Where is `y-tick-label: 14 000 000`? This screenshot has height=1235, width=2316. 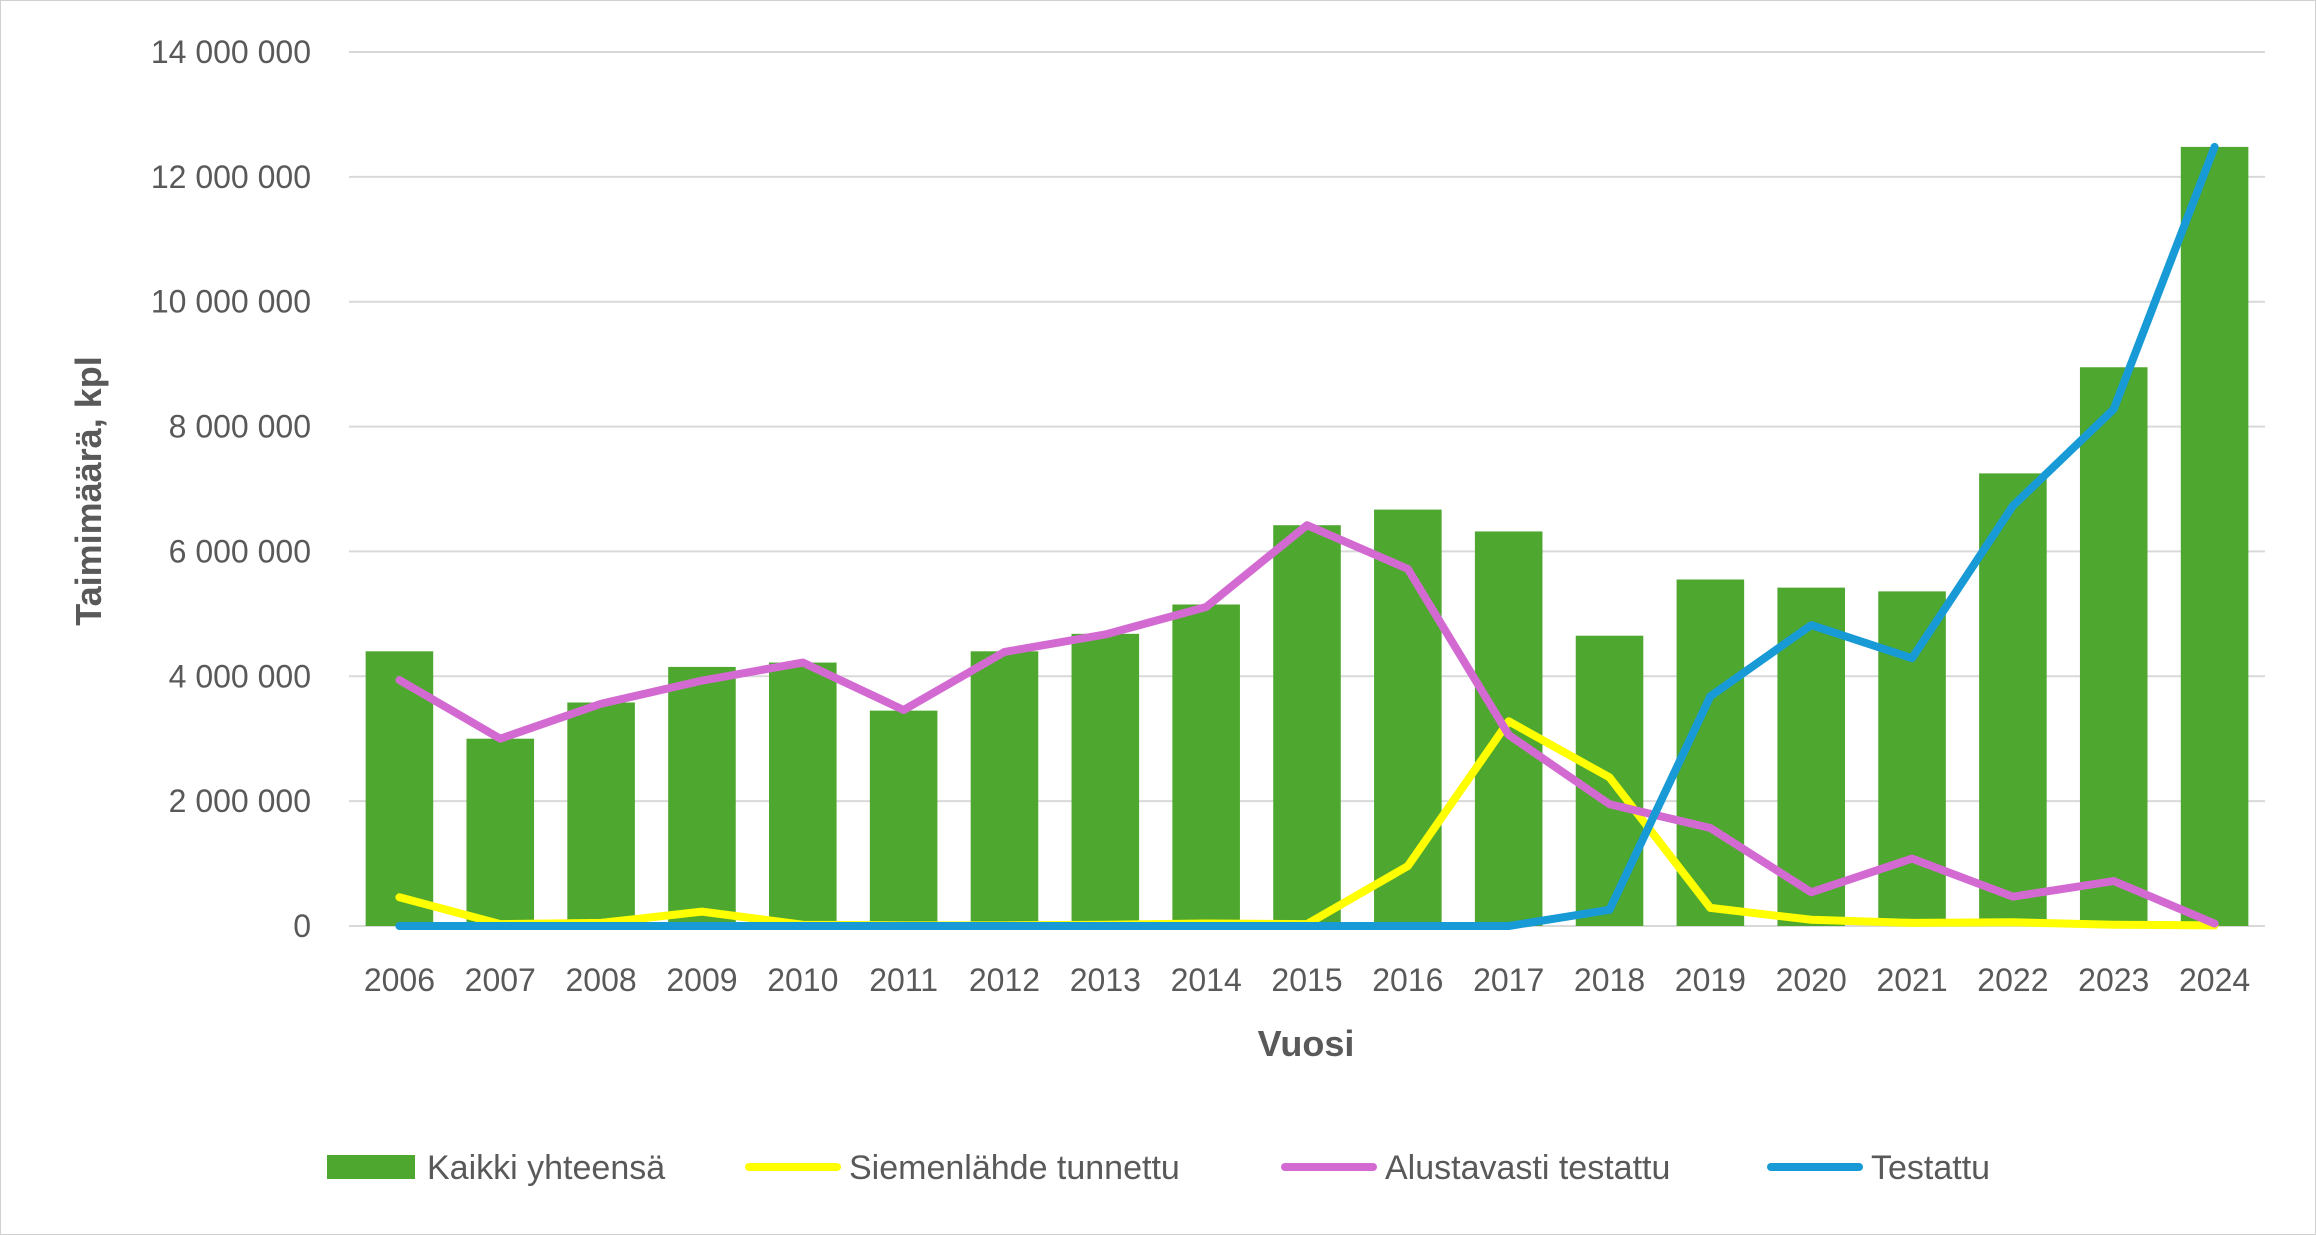
y-tick-label: 14 000 000 is located at coordinates (231, 52).